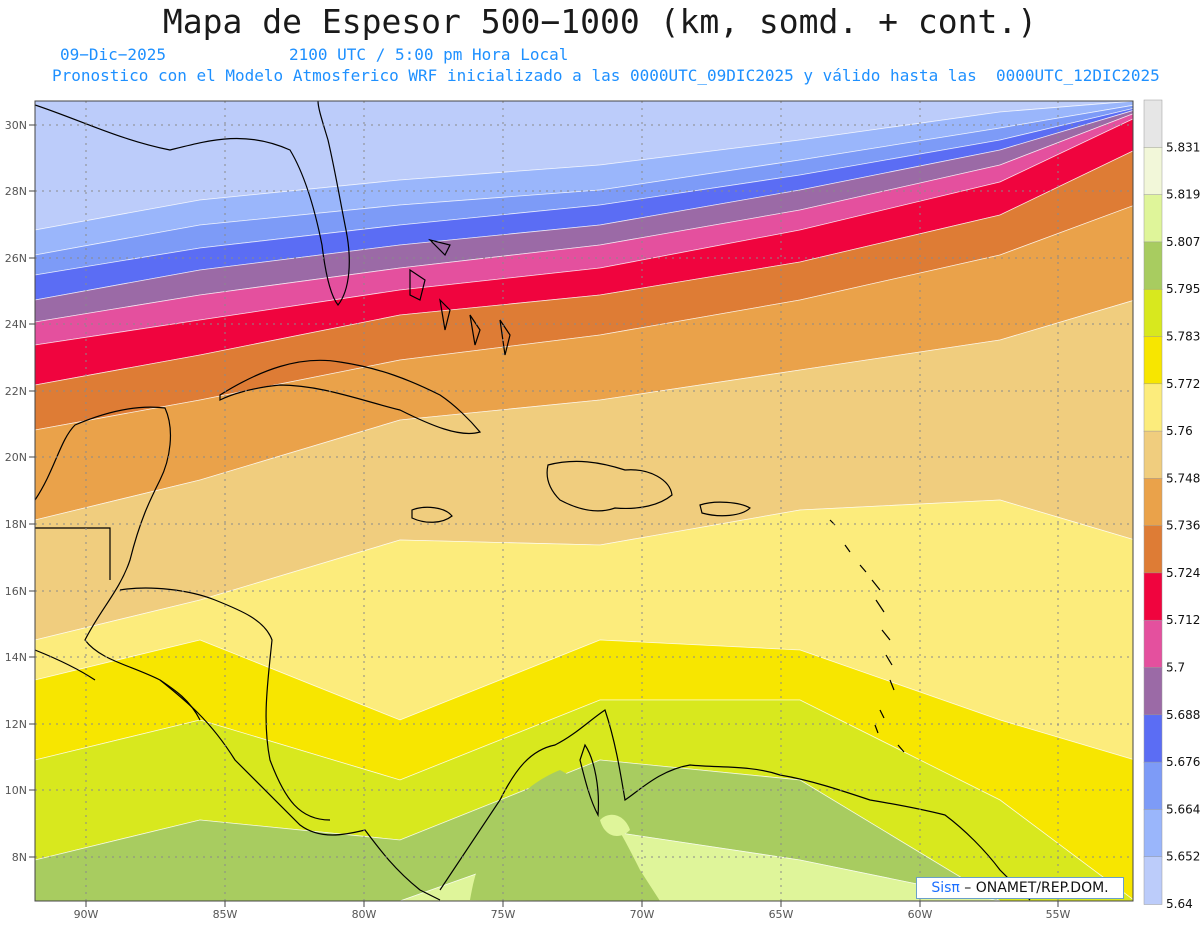  Describe the element at coordinates (16, 790) in the screenshot. I see `latitude-label: 10N` at that location.